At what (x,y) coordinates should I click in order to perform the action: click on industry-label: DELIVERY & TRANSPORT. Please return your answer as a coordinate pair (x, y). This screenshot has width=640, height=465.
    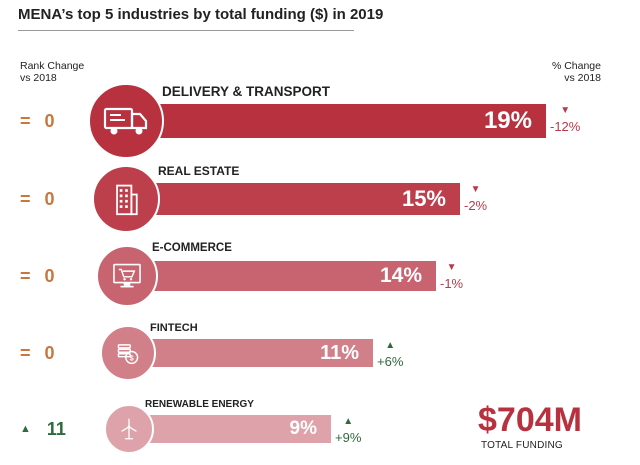
    Looking at the image, I should click on (246, 91).